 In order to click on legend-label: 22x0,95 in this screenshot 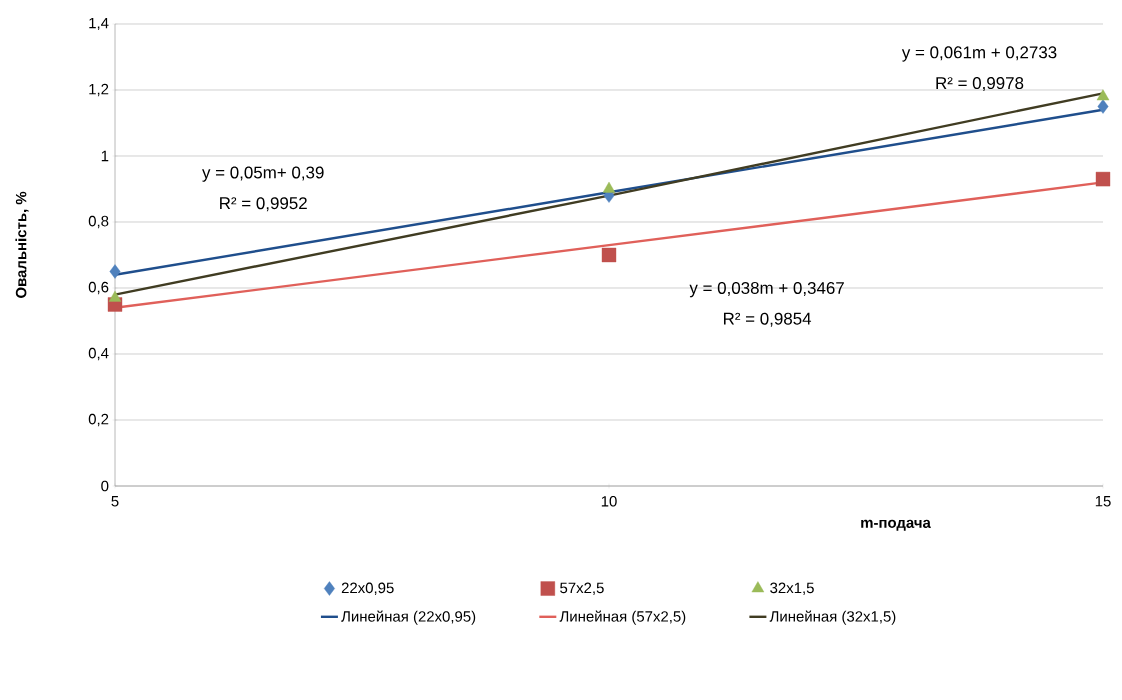, I will do `click(367, 588)`.